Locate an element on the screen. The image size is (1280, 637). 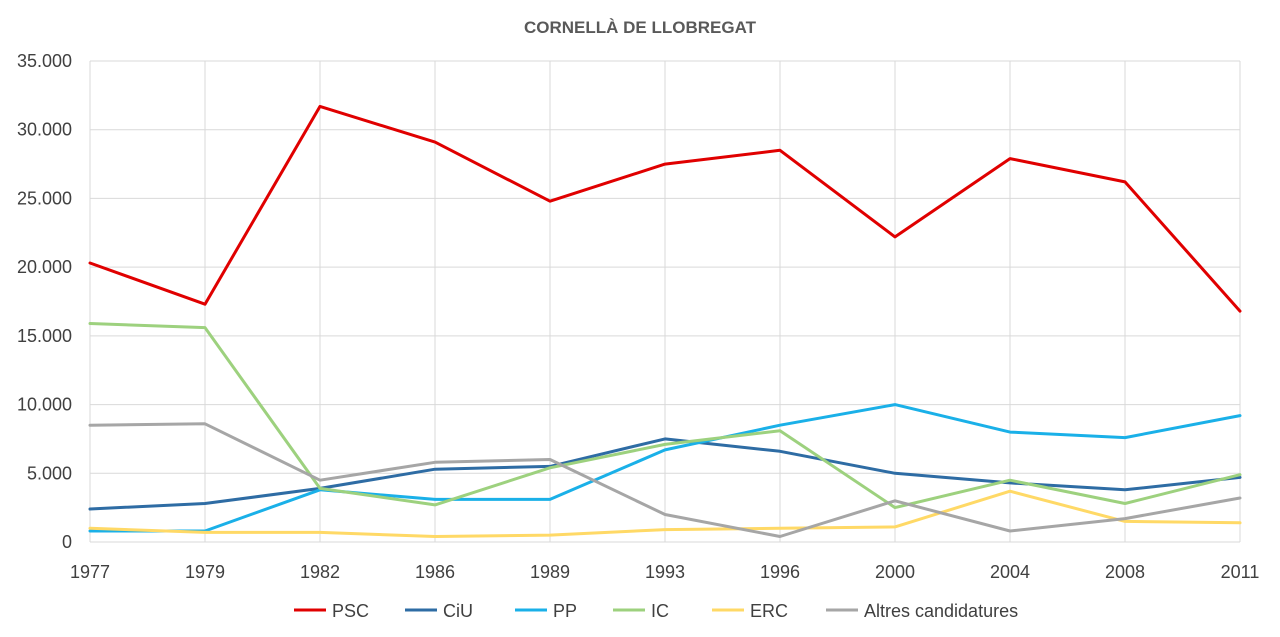
x-tick-label: 1996 is located at coordinates (780, 572).